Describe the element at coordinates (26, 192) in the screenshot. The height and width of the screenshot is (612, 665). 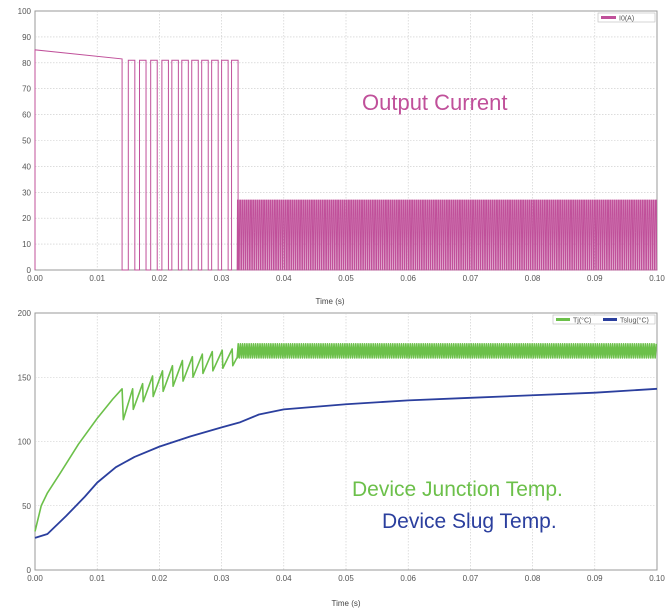
I see `y-tick-label: 30` at that location.